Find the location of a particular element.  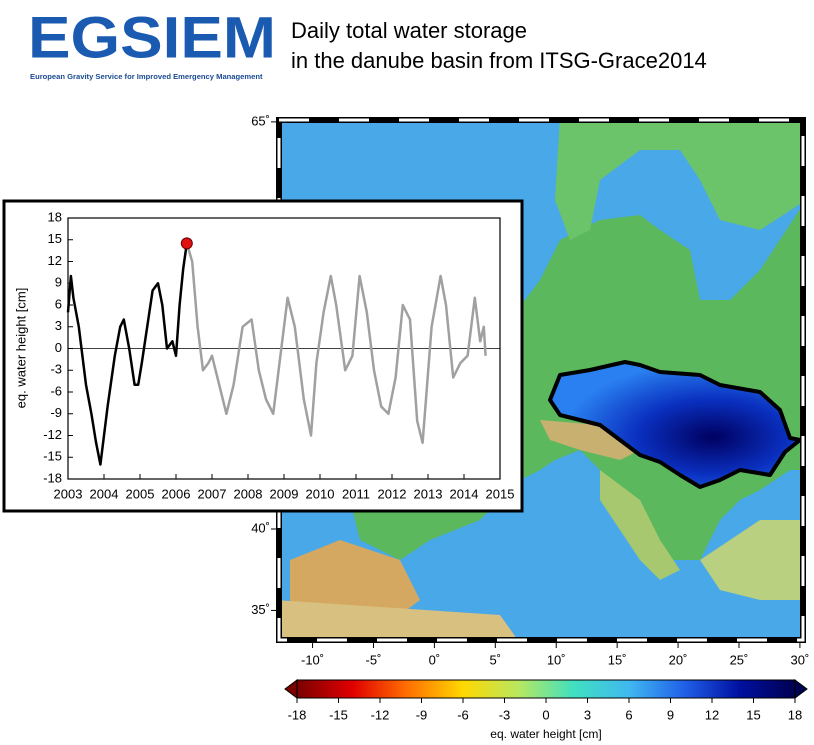

colorbar-tick-label: -15 is located at coordinates (338, 714).